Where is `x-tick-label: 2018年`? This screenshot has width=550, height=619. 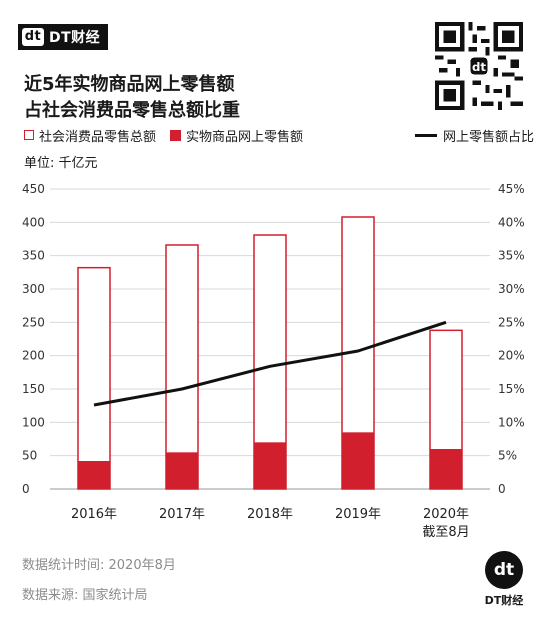
x-tick-label: 2018年 is located at coordinates (270, 514).